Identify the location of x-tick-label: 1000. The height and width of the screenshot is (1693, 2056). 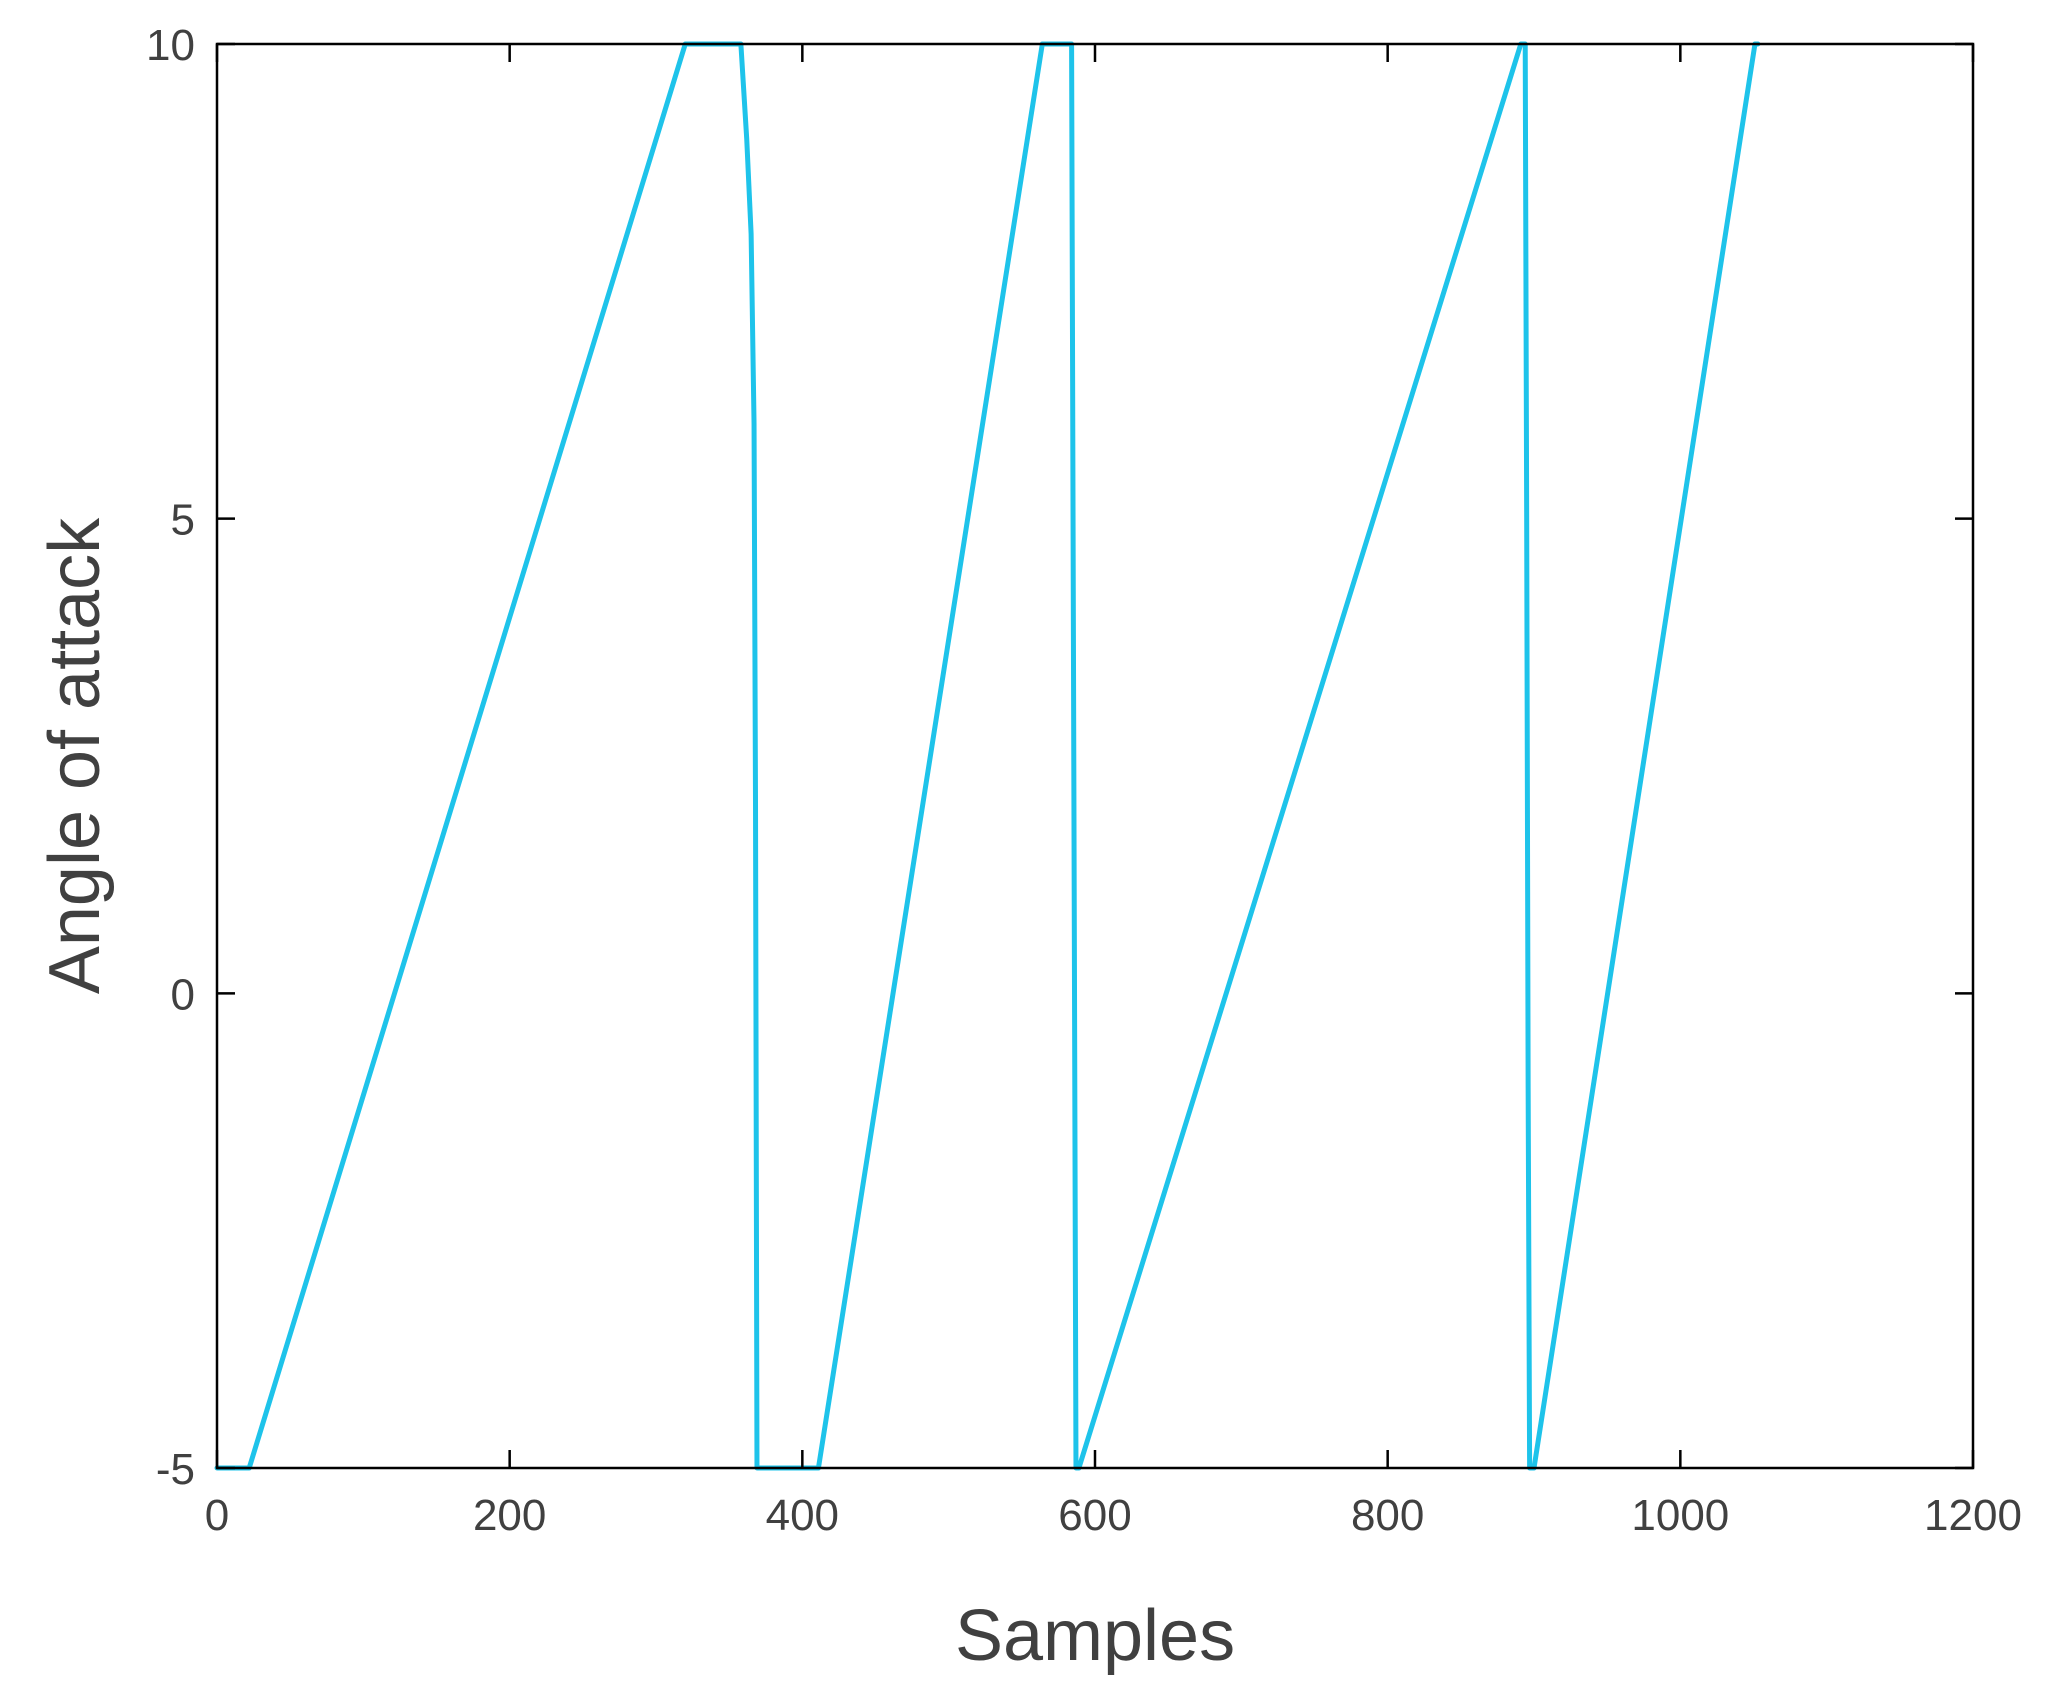
(1680, 1515).